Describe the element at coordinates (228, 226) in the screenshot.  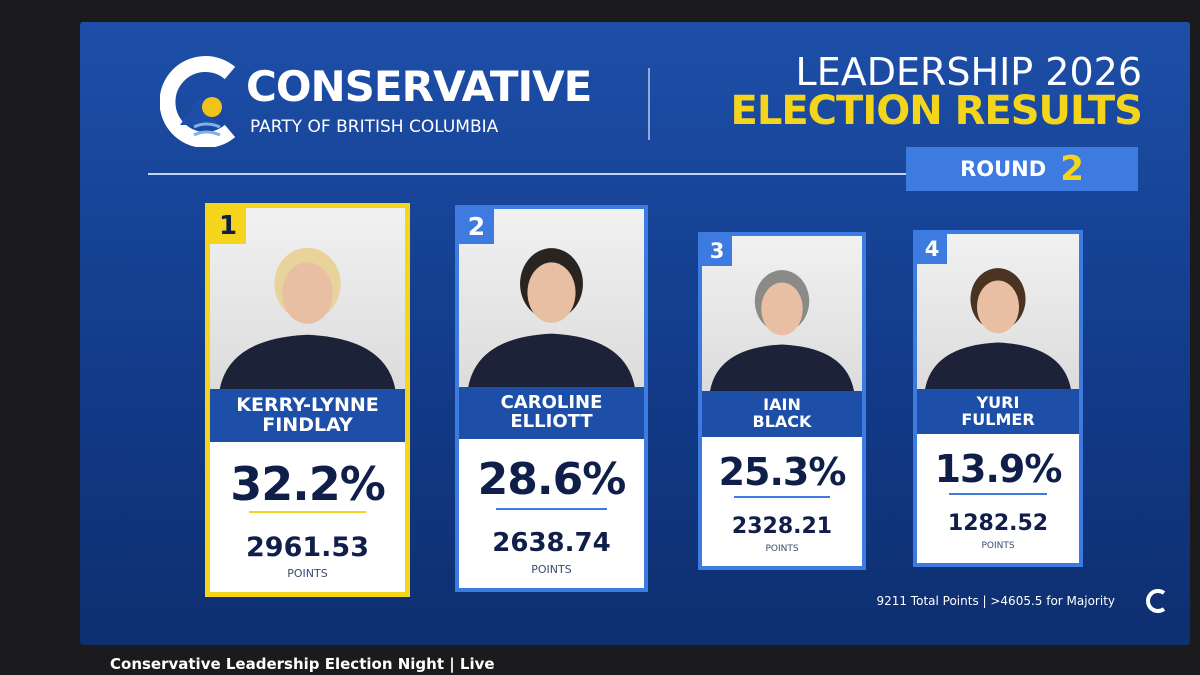
I see `rank-badge: 1` at that location.